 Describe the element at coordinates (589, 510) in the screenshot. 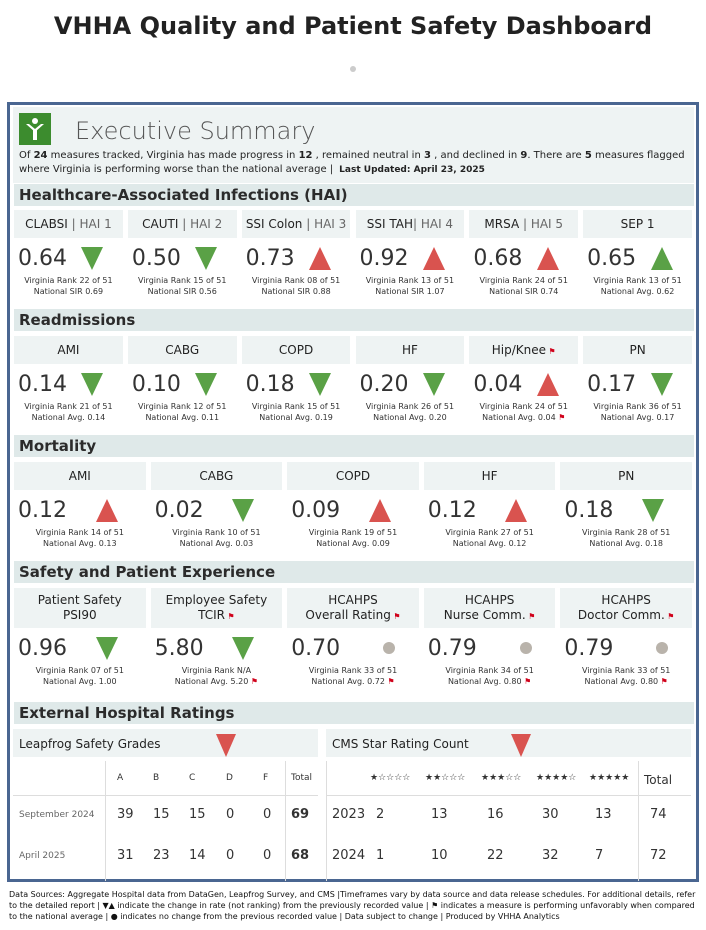

I see `mort-value: 0.18` at that location.